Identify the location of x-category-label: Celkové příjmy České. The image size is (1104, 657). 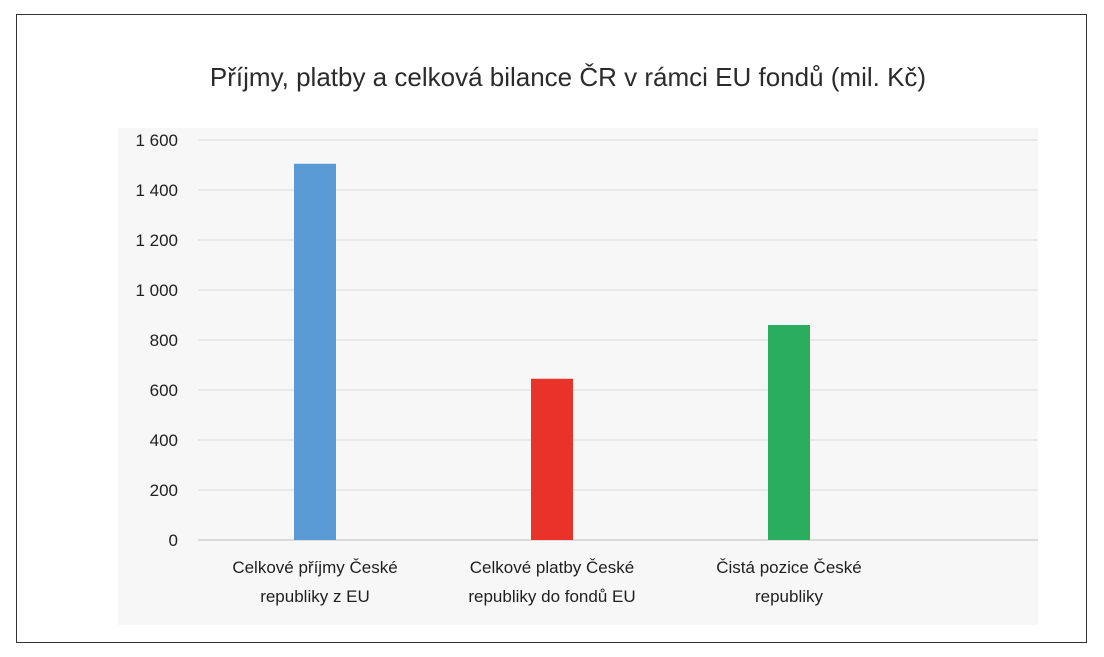
(314, 567).